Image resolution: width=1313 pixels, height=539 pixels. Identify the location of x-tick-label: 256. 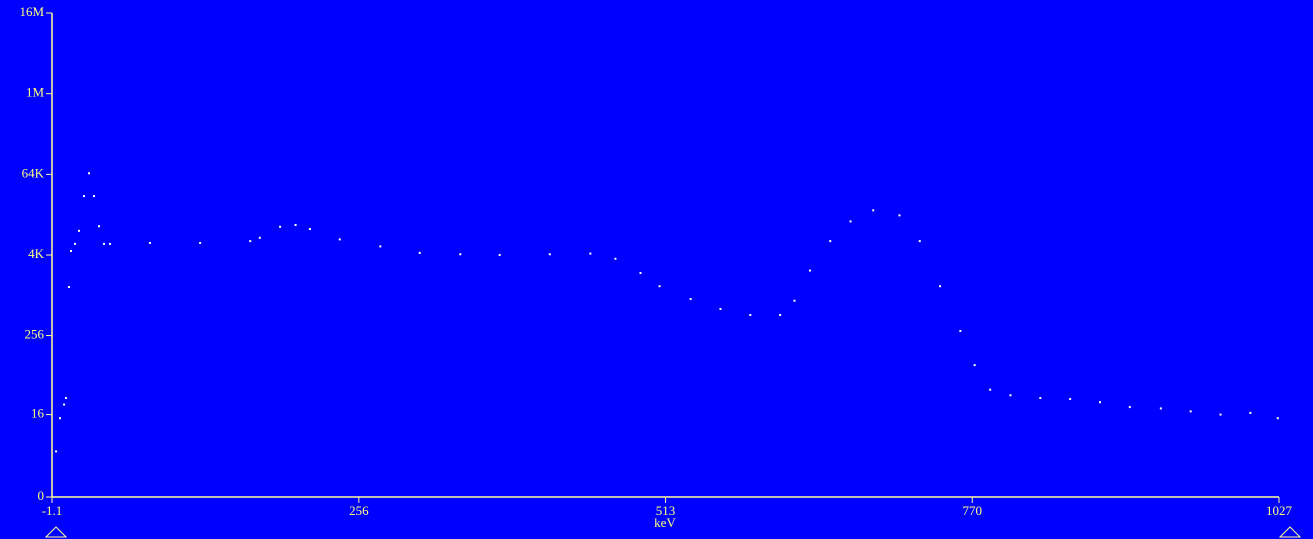
(359, 510).